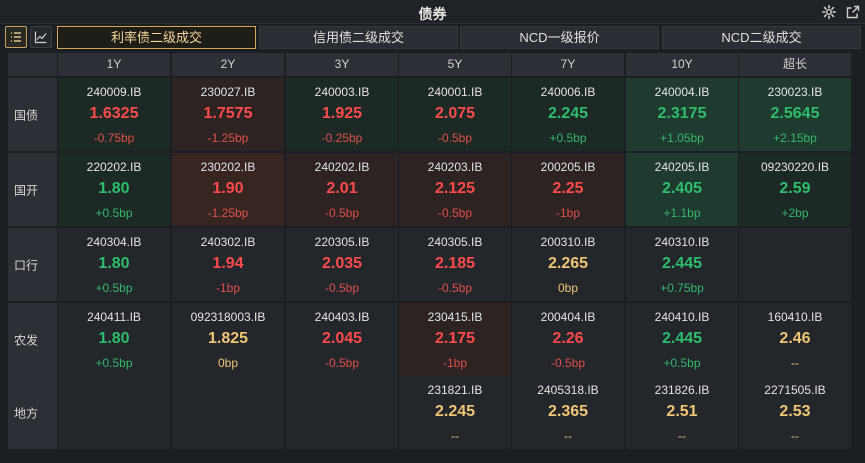 This screenshot has width=865, height=463. I want to click on bond-code: 240003.IB, so click(342, 92).